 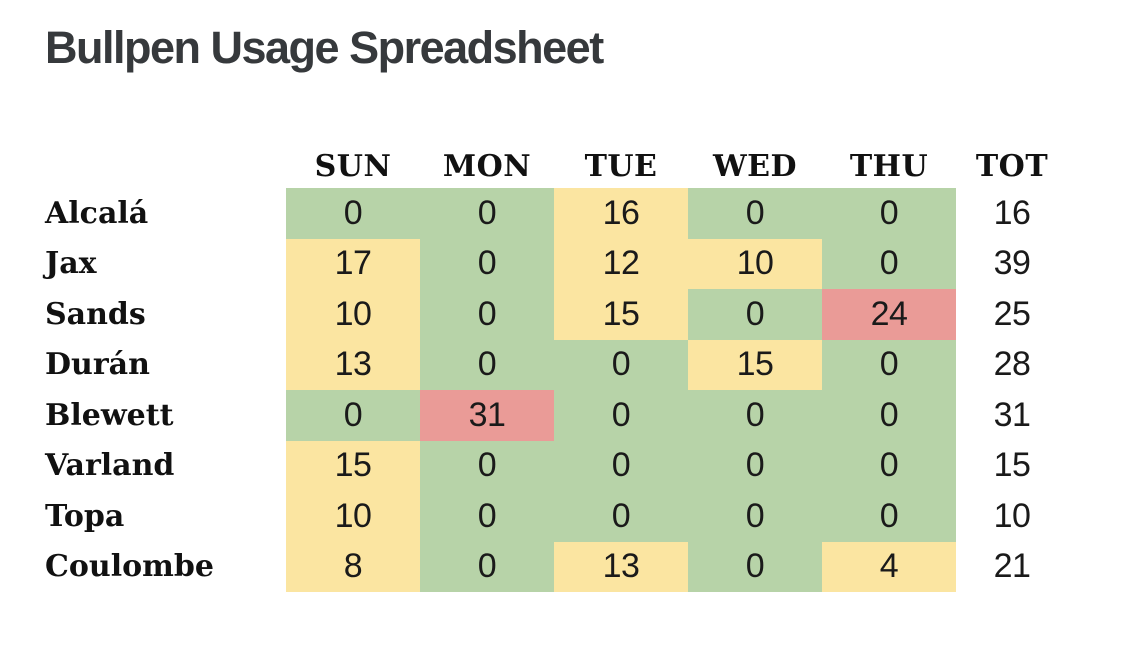 I want to click on row-label: Coulombe, so click(x=129, y=567).